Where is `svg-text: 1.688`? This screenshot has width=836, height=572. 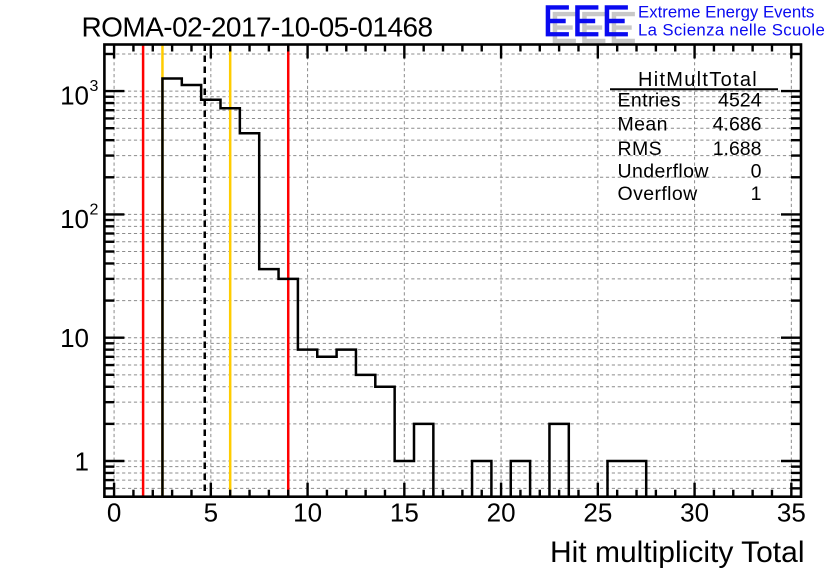
svg-text: 1.688 is located at coordinates (737, 149).